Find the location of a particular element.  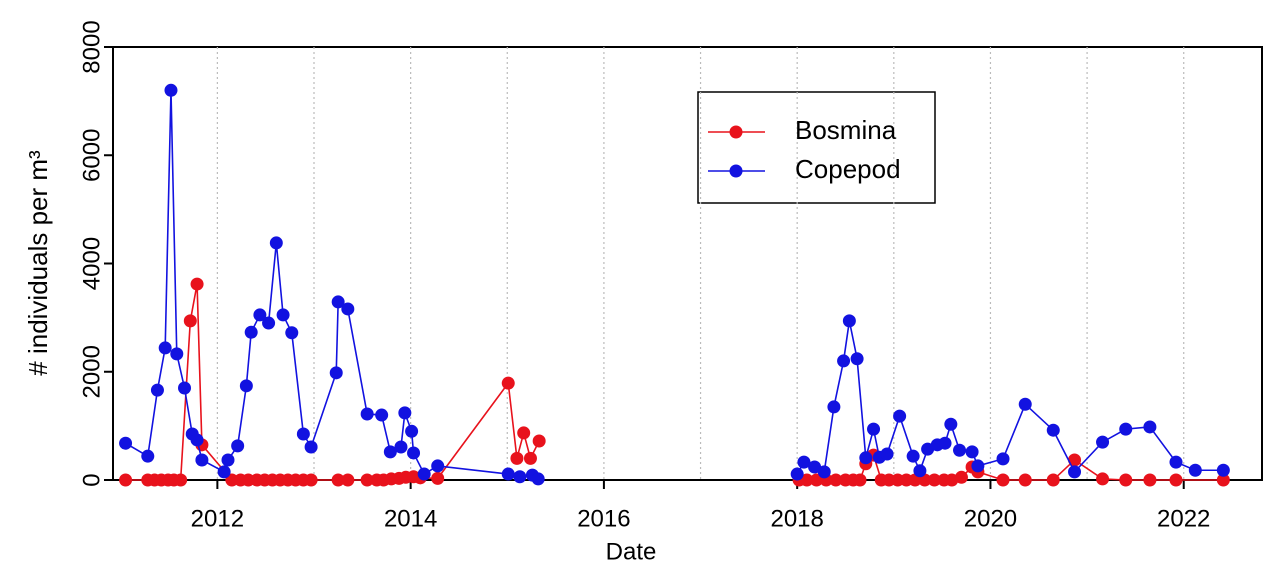

x-tick-label: 2018 is located at coordinates (796, 518).